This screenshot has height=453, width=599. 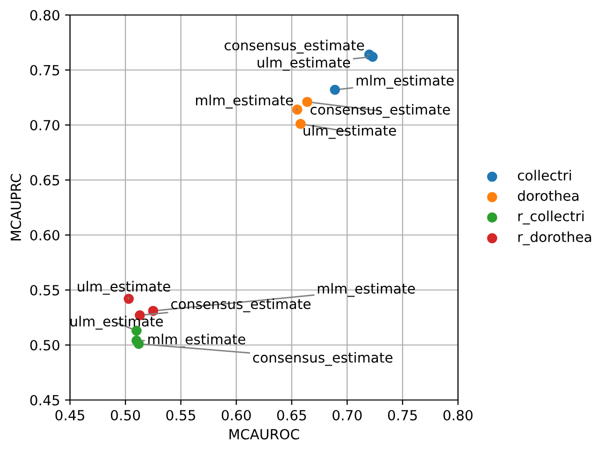 What do you see at coordinates (265, 434) in the screenshot?
I see `x-axis-title: MCAUROC` at bounding box center [265, 434].